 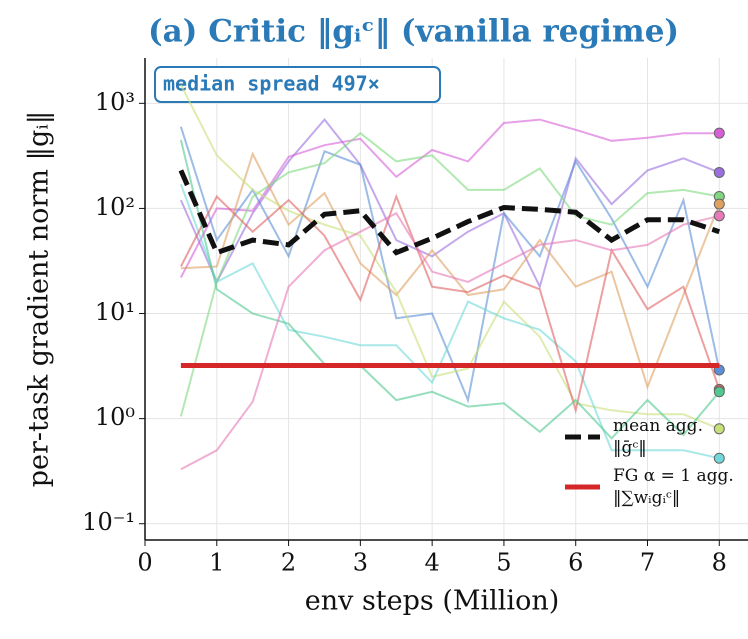 What do you see at coordinates (575, 563) in the screenshot?
I see `x-tick-label: 6` at bounding box center [575, 563].